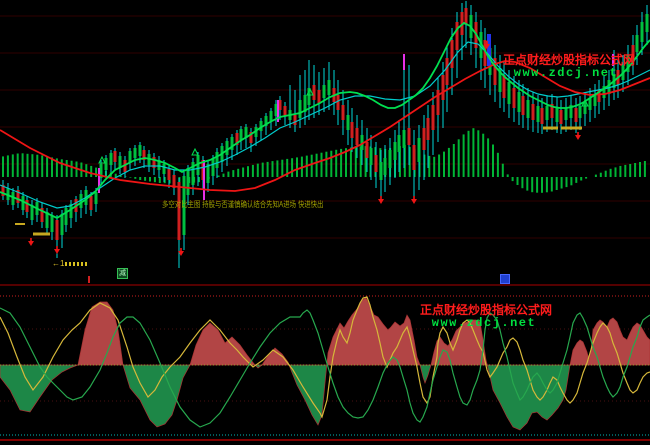 This screenshot has width=650, height=445. I want to click on indicator-signal-text: 多空对比主图 持股与否谨慎确认结合先知A进场 快进快出, so click(243, 204).